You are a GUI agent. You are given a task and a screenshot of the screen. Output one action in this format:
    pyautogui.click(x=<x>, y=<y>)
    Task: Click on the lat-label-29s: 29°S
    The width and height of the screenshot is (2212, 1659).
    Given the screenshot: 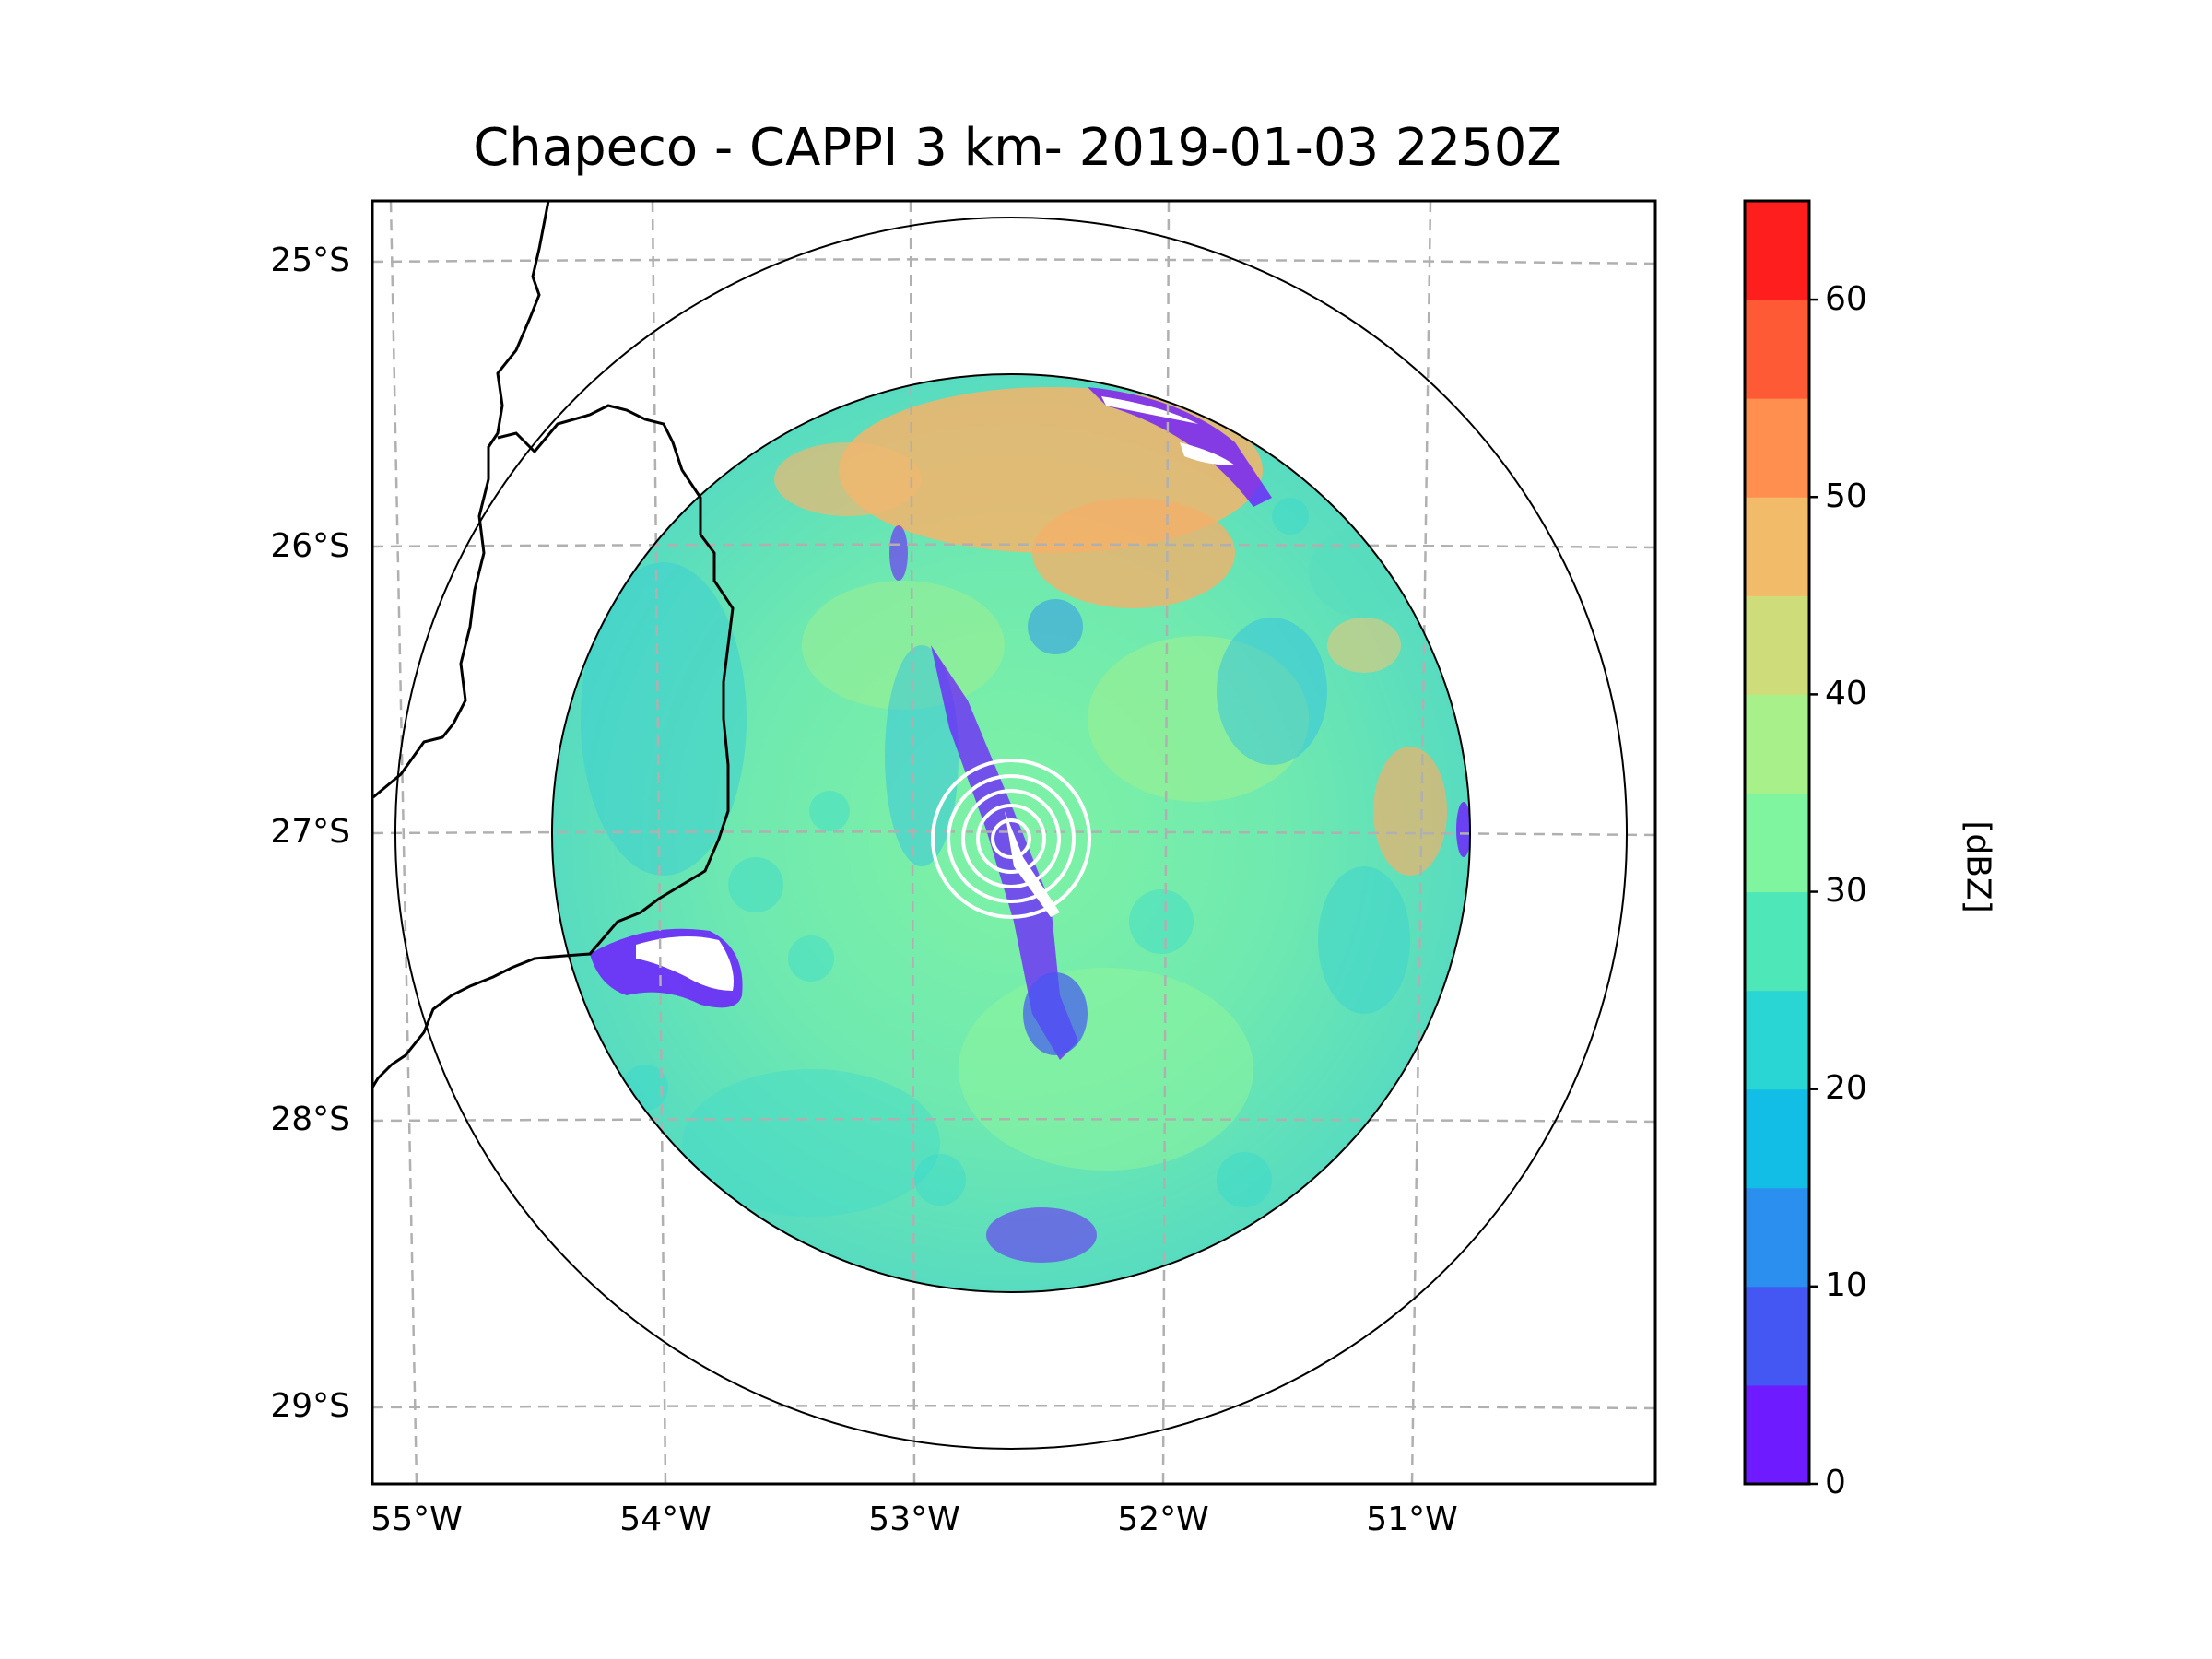 What is the action you would take?
    pyautogui.click(x=310, y=1406)
    